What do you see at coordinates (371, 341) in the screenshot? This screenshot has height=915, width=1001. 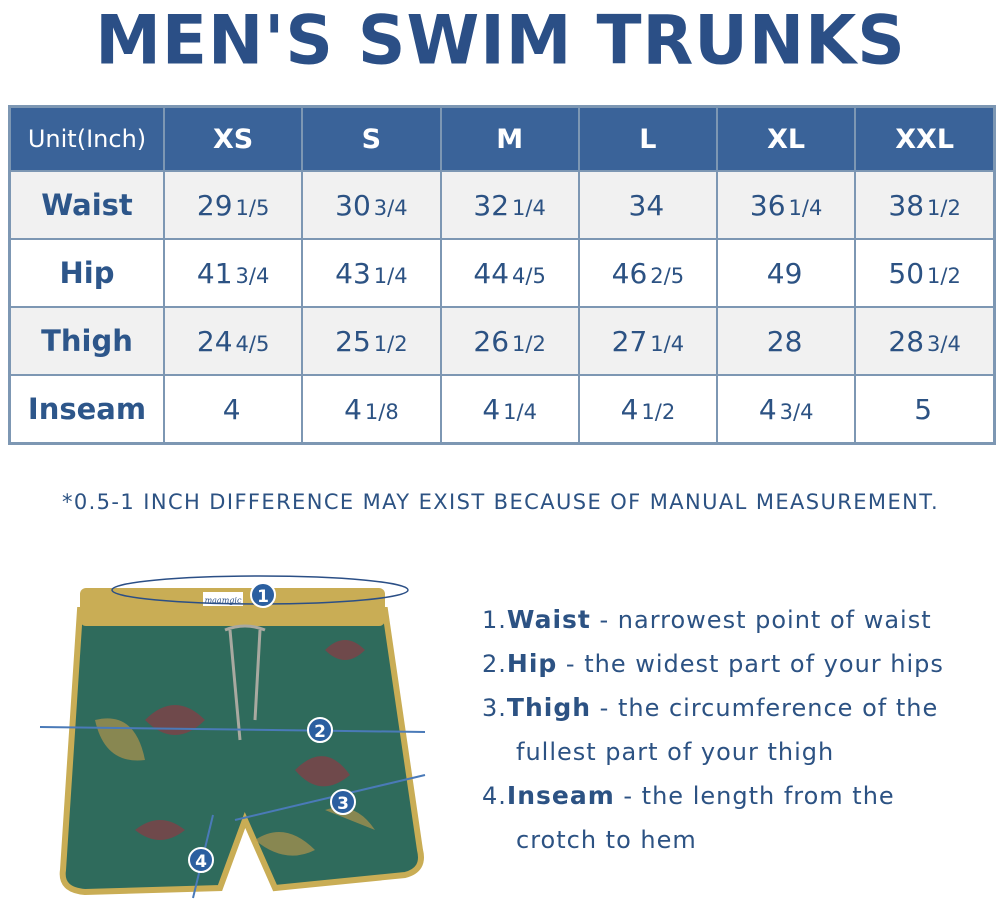 I see `measurement-cell: 25 1/2` at bounding box center [371, 341].